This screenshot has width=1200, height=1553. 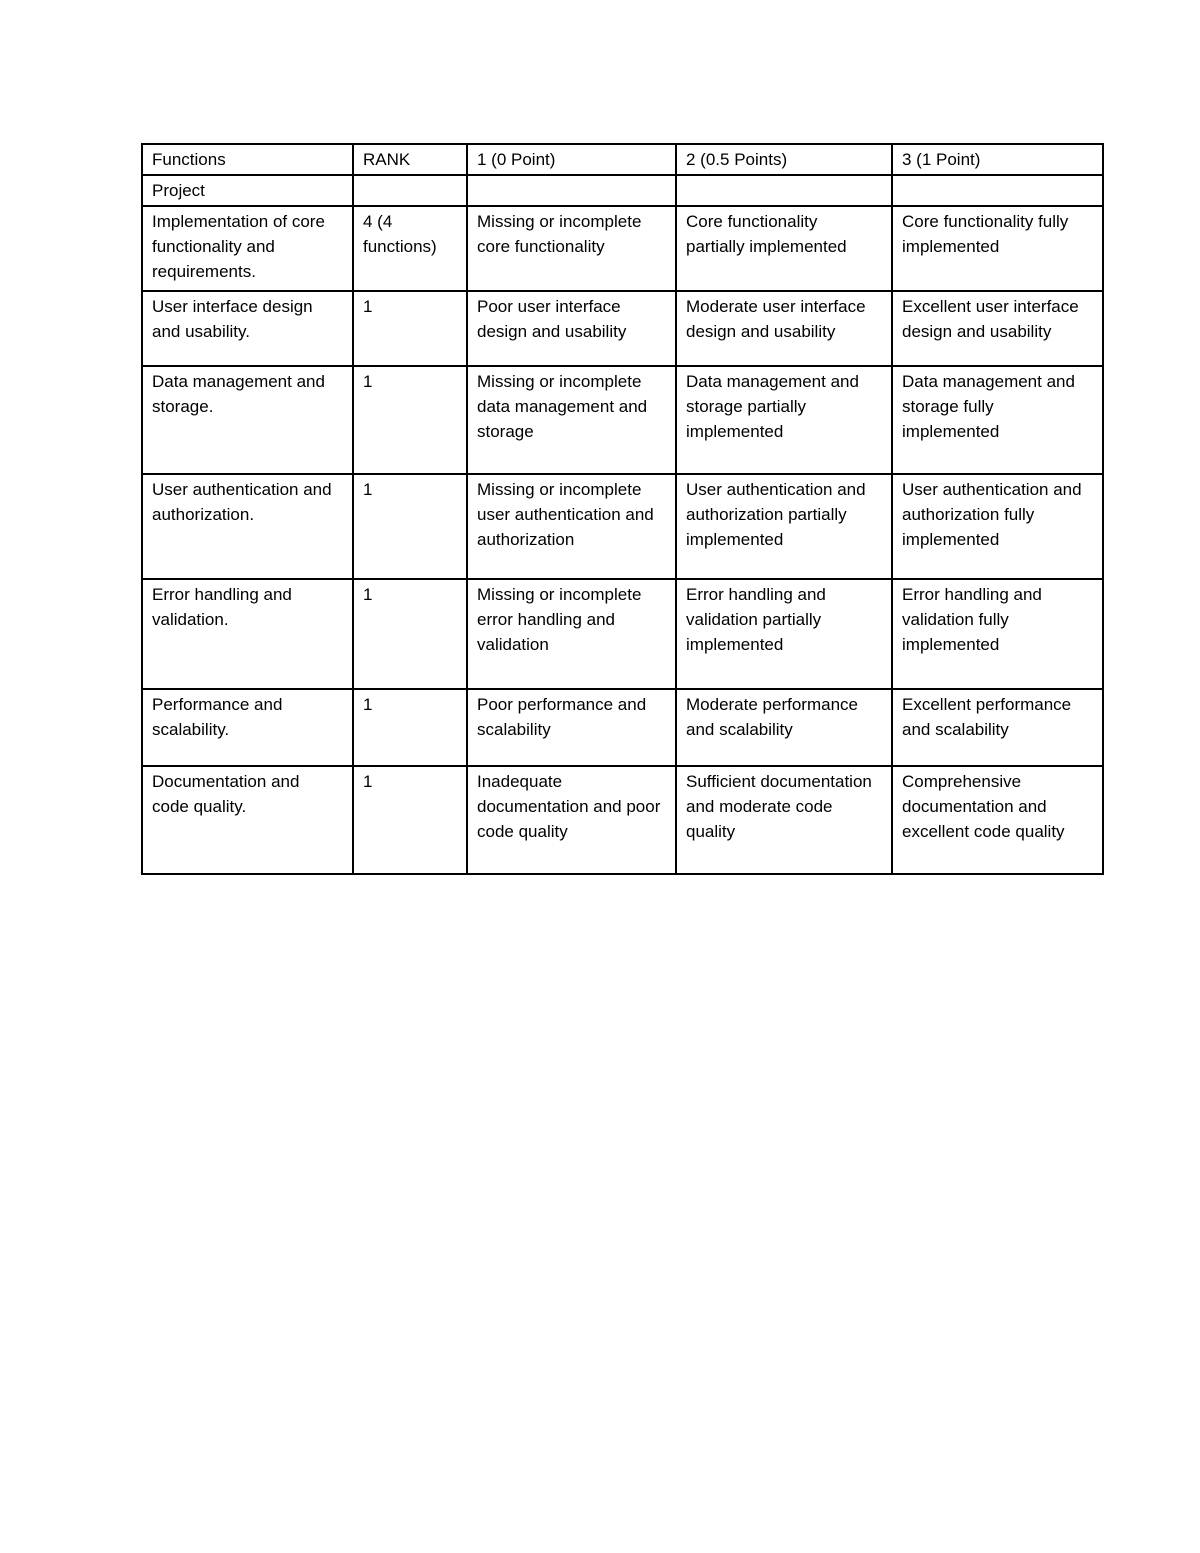 What do you see at coordinates (571, 727) in the screenshot?
I see `table-cell: Poor performance and scalability` at bounding box center [571, 727].